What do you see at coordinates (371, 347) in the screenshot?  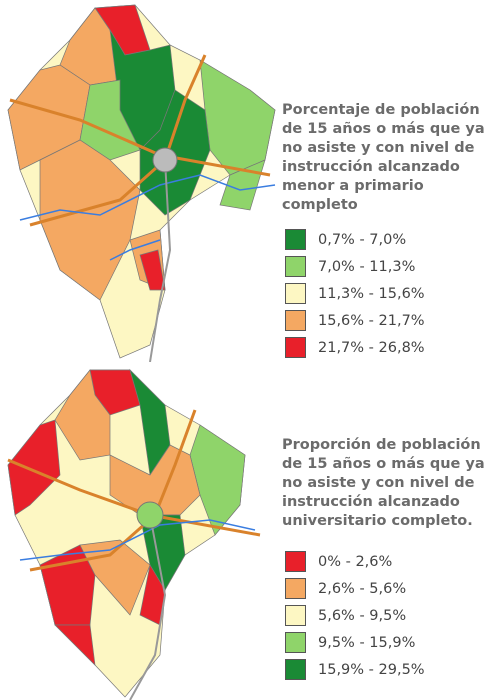 I see `legend-label: 21,7% - 26,8%` at bounding box center [371, 347].